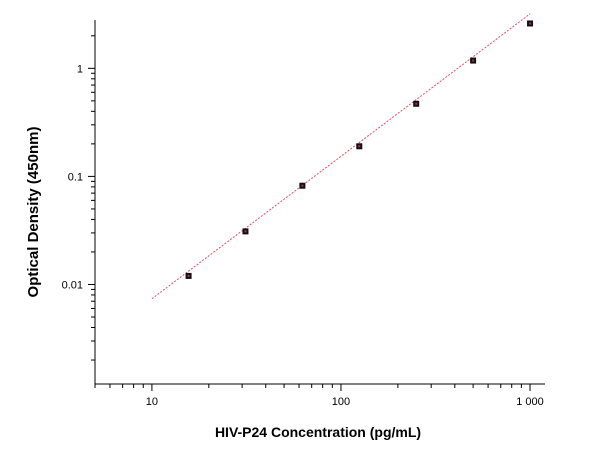  What do you see at coordinates (319, 396) in the screenshot?
I see `x-ticks: 10 100 1 000` at bounding box center [319, 396].